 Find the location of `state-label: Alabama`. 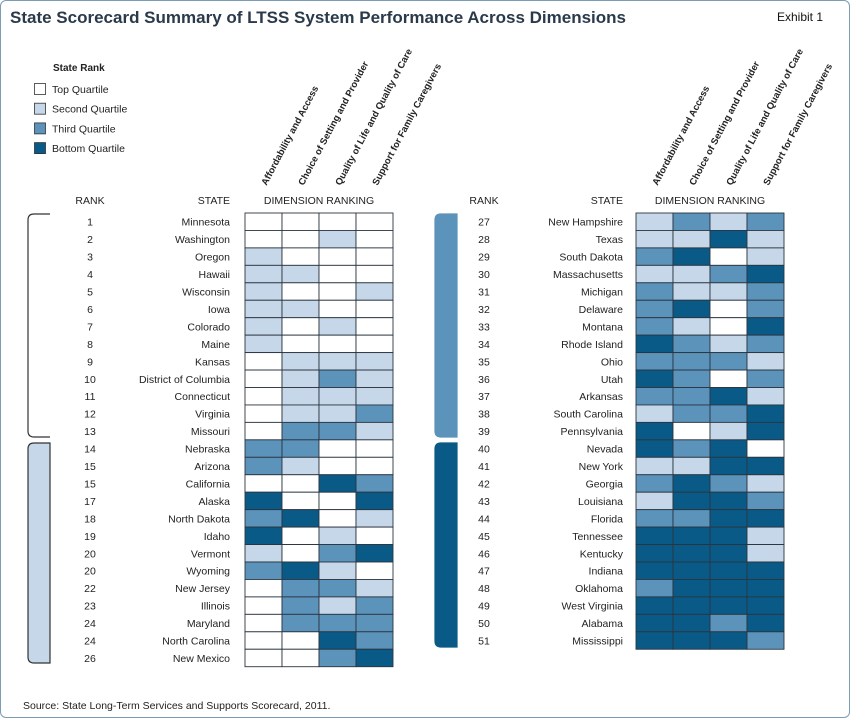

state-label: Alabama is located at coordinates (603, 624).